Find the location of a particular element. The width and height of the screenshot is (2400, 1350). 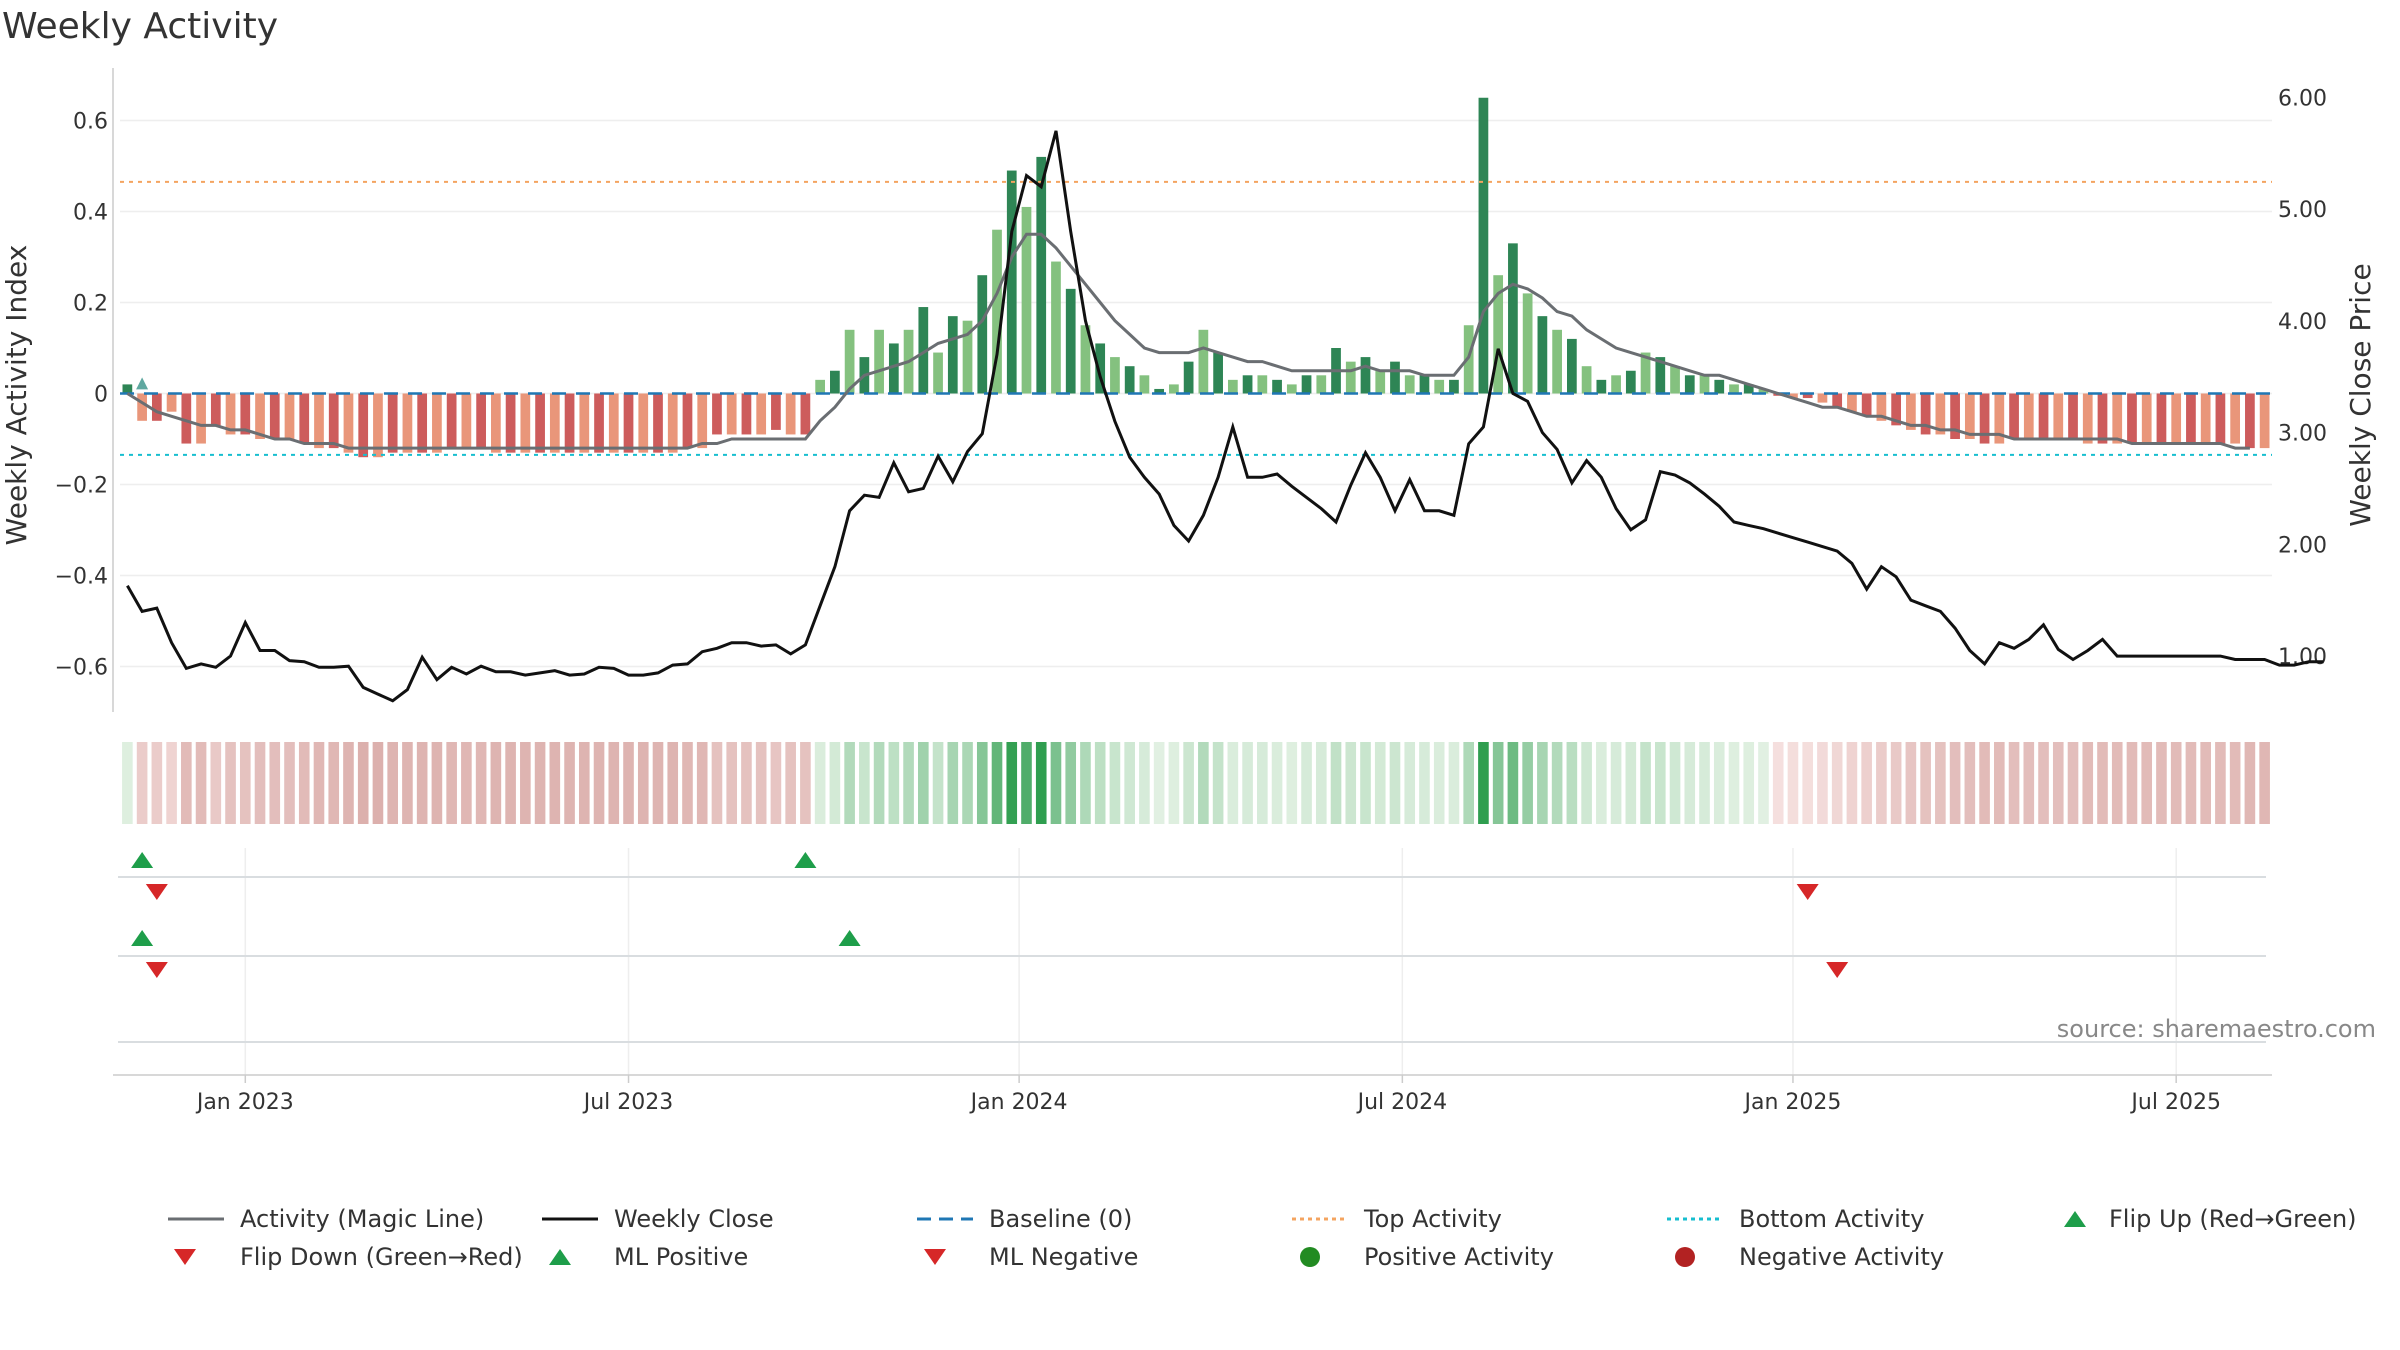

legend-label: Baseline (0) is located at coordinates (1061, 1219).